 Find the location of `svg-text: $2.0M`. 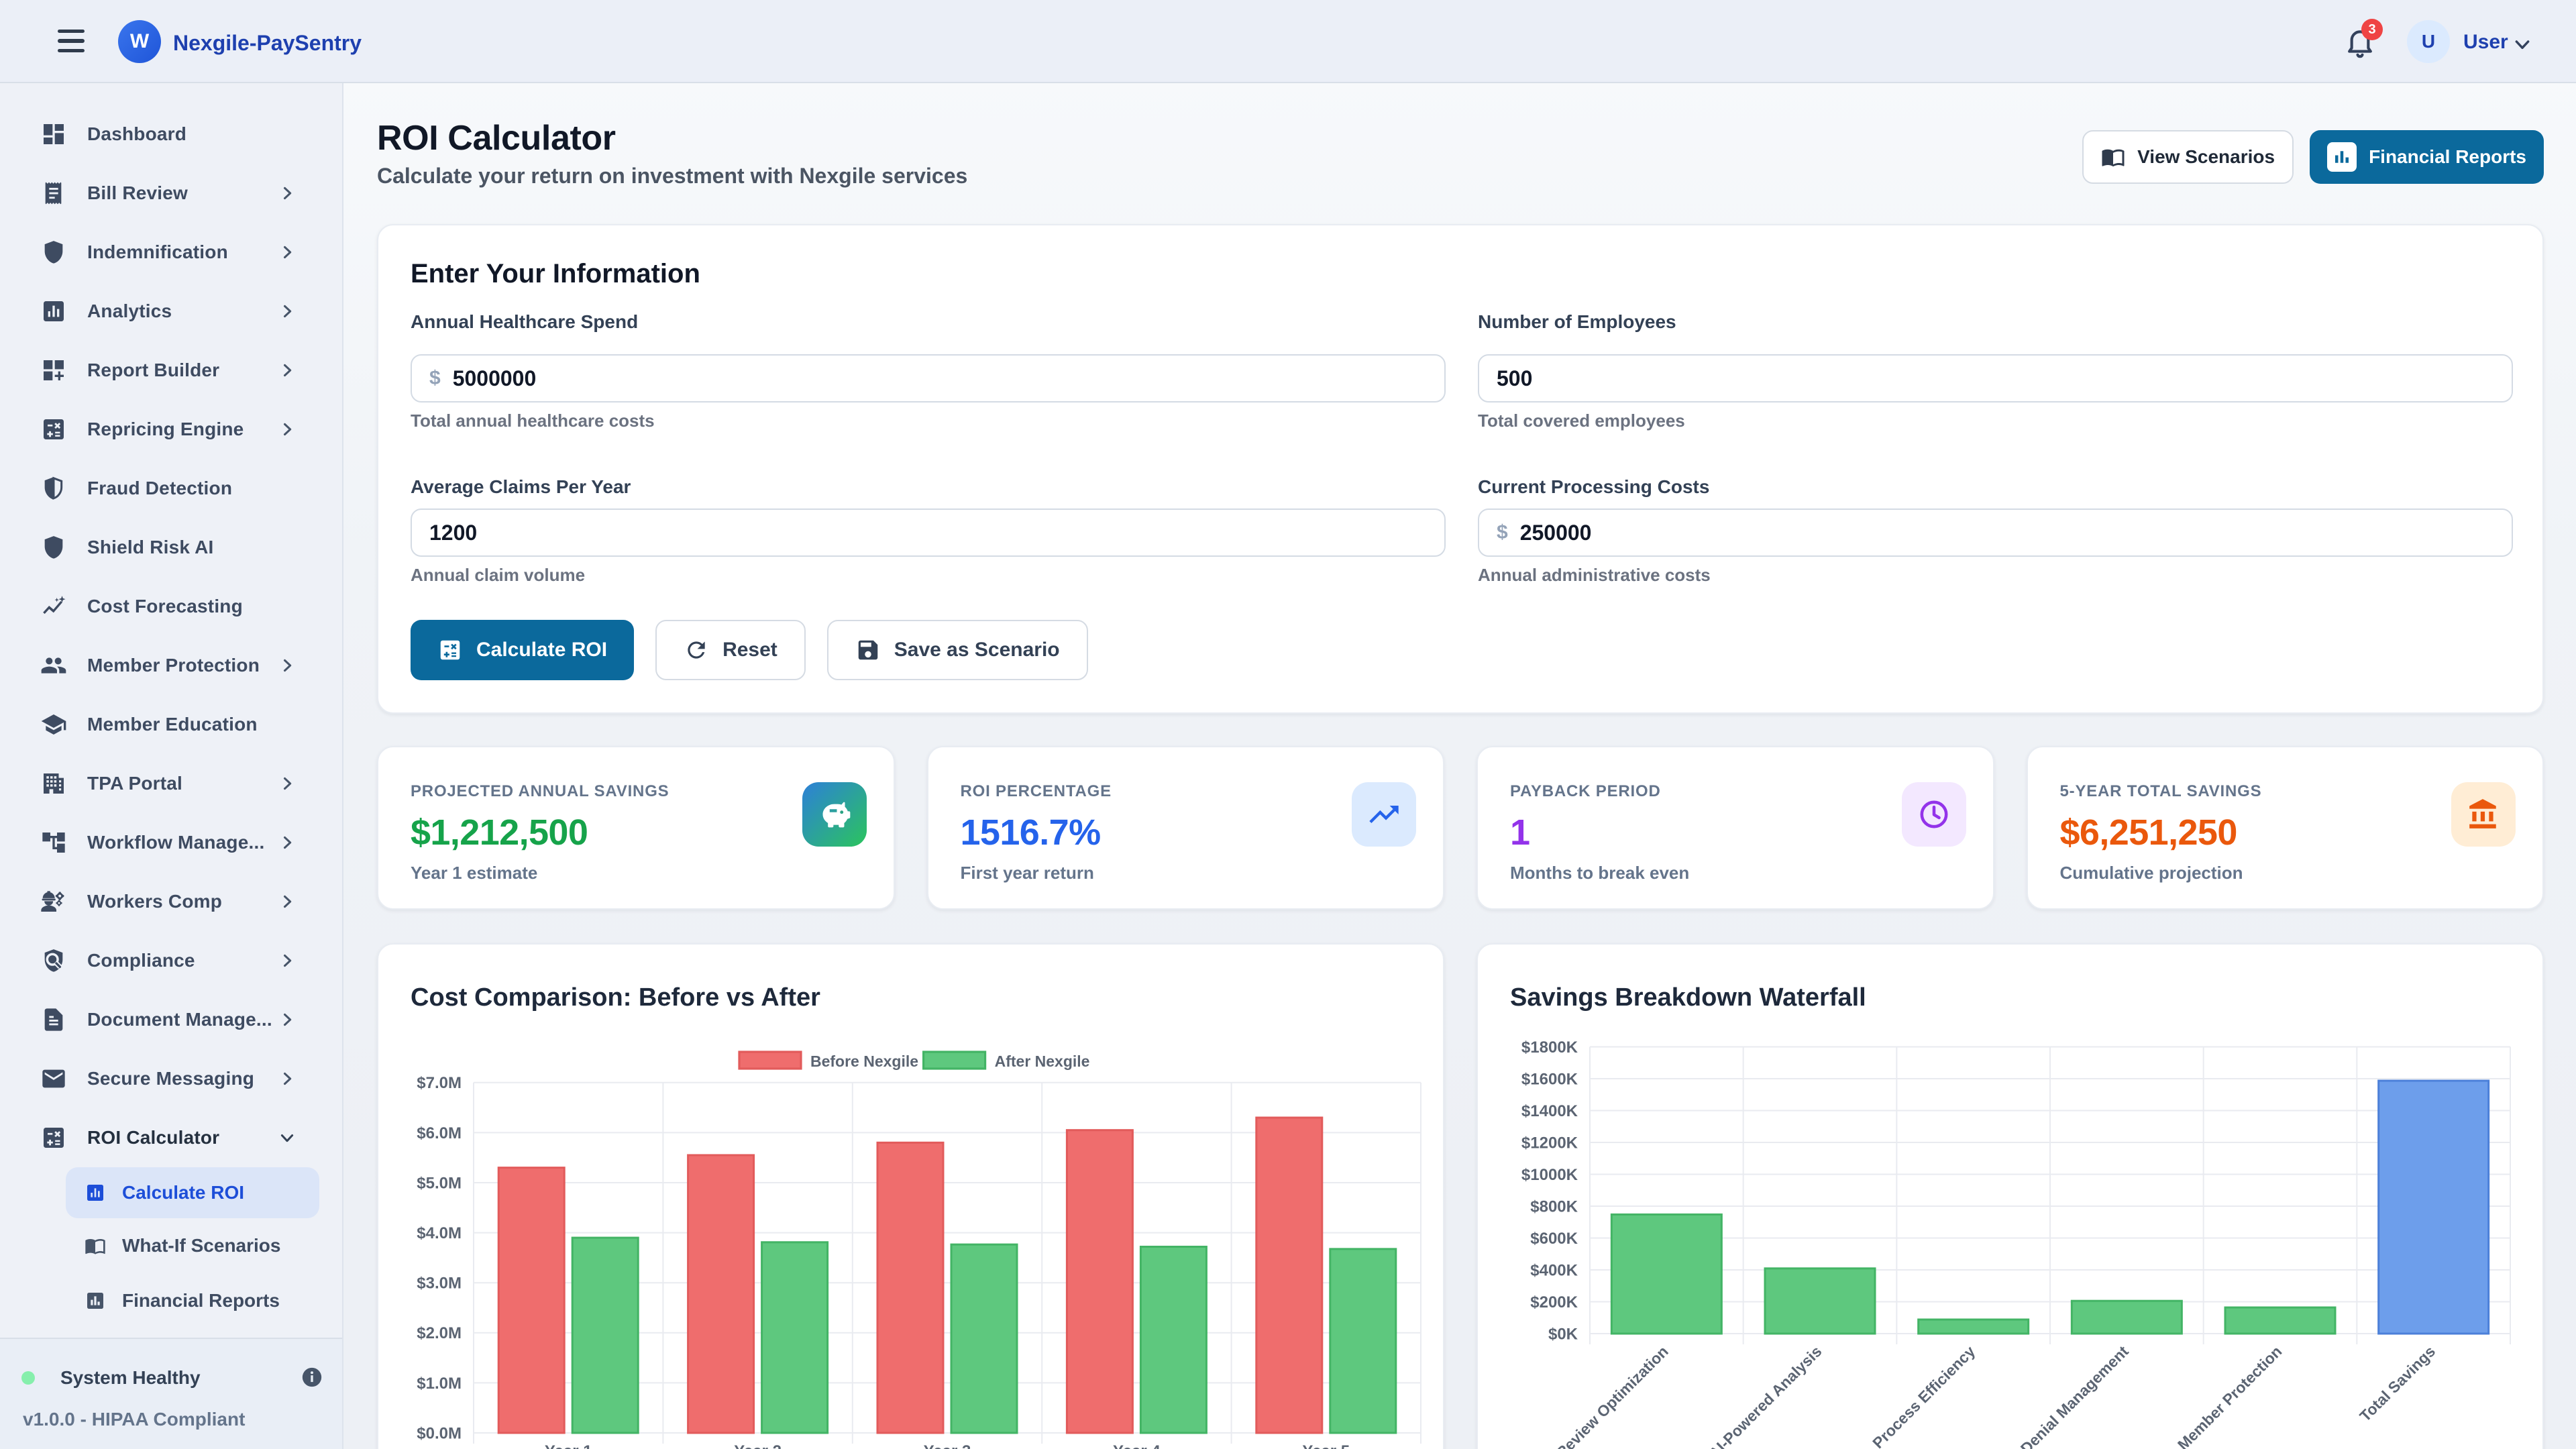

svg-text: $2.0M is located at coordinates (439, 1333).